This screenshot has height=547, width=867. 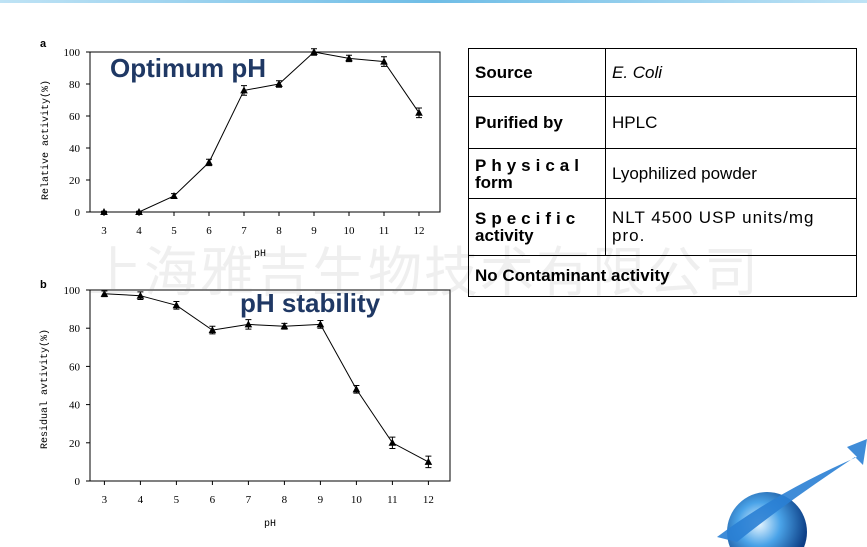 What do you see at coordinates (260, 254) in the screenshot?
I see `chart-a-xlabel: pH` at bounding box center [260, 254].